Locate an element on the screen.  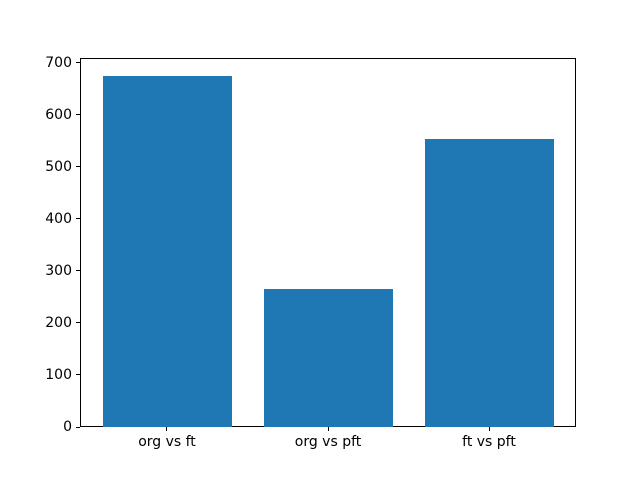
y-tick-label: 0 is located at coordinates (67, 427).